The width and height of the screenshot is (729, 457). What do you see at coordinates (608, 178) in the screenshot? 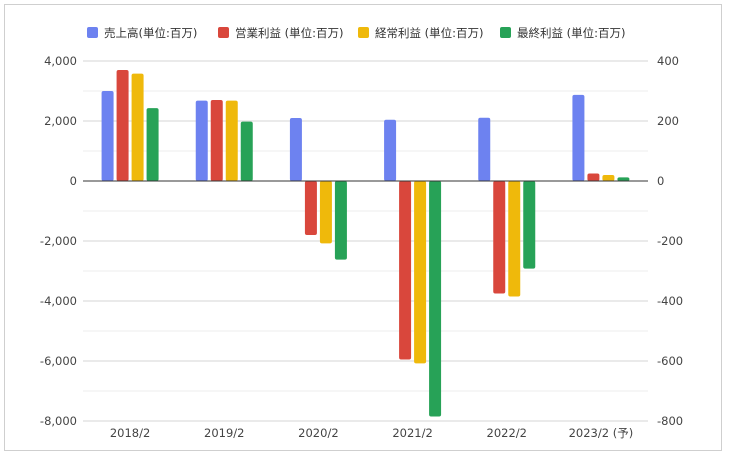
I see `bar-2023/2 (予)-series-3` at bounding box center [608, 178].